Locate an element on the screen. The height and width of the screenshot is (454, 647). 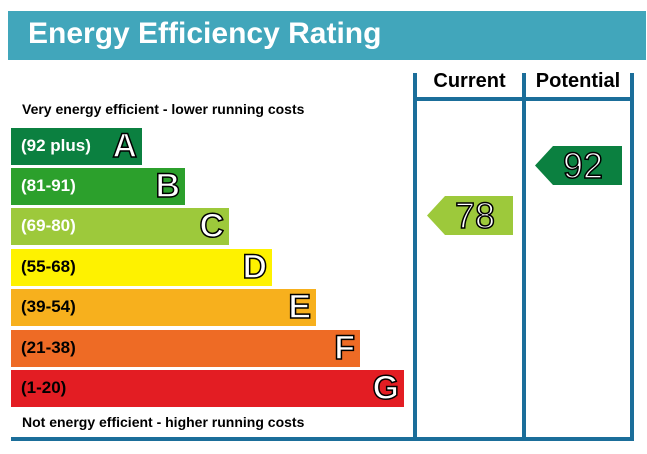
current-rating-arrow: 78 is located at coordinates (470, 215).